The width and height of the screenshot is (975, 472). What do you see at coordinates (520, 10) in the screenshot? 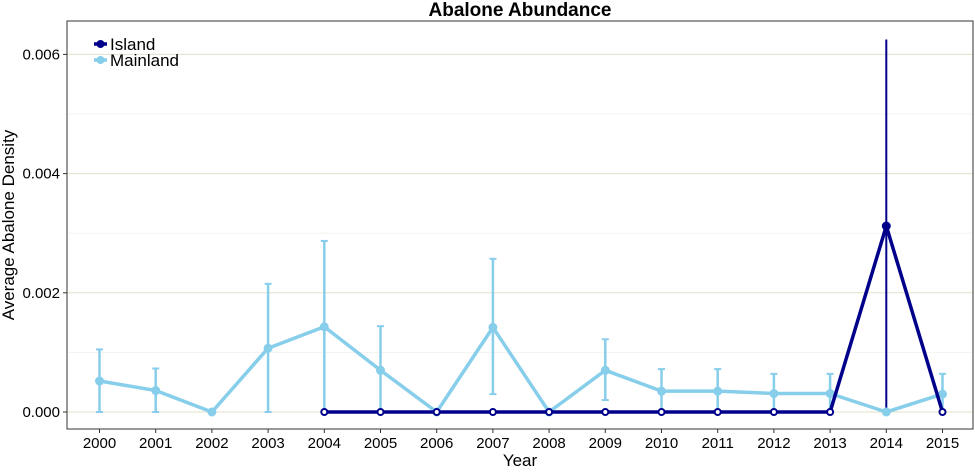
I see `chart-title: Abalone Abundance` at bounding box center [520, 10].